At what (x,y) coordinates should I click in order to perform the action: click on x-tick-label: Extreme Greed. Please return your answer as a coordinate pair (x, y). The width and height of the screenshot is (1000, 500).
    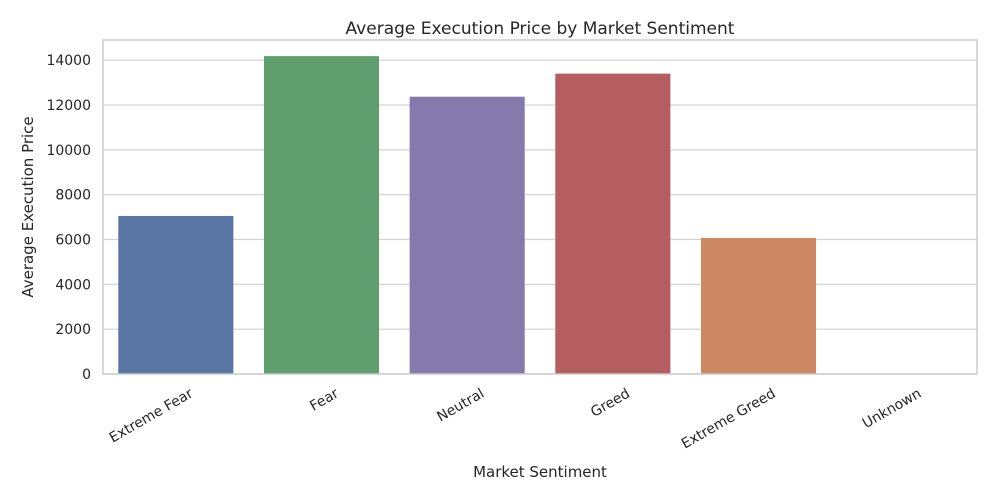
    Looking at the image, I should click on (729, 419).